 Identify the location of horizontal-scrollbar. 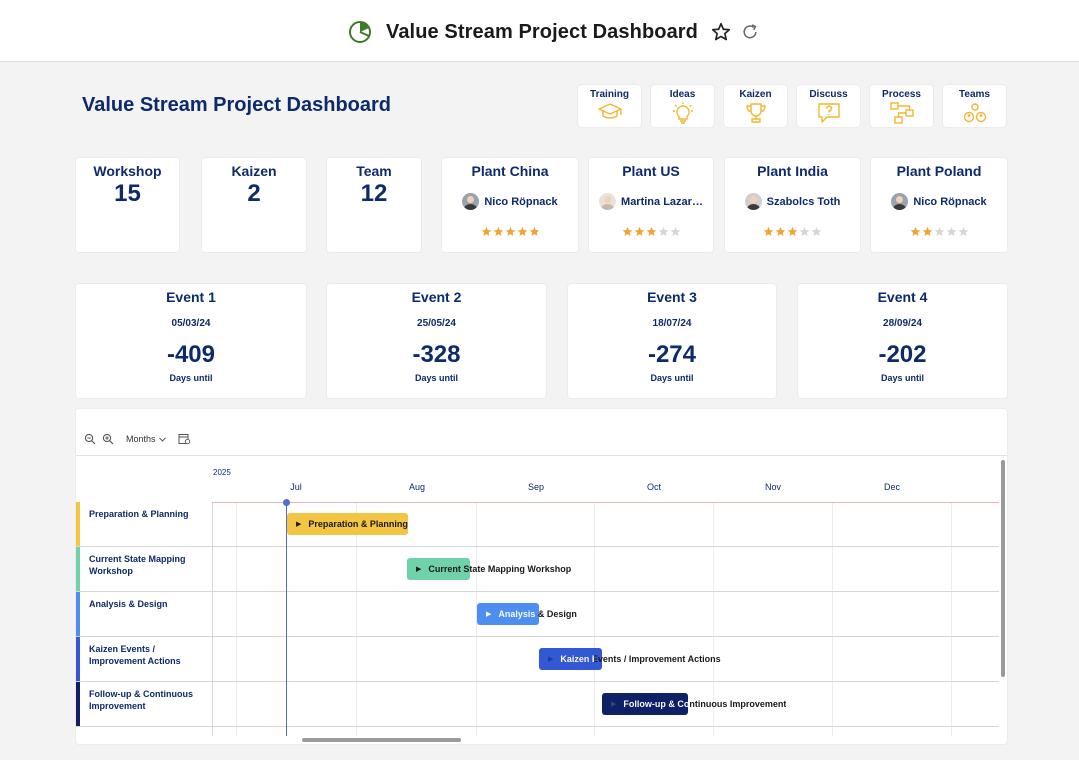
(381, 740).